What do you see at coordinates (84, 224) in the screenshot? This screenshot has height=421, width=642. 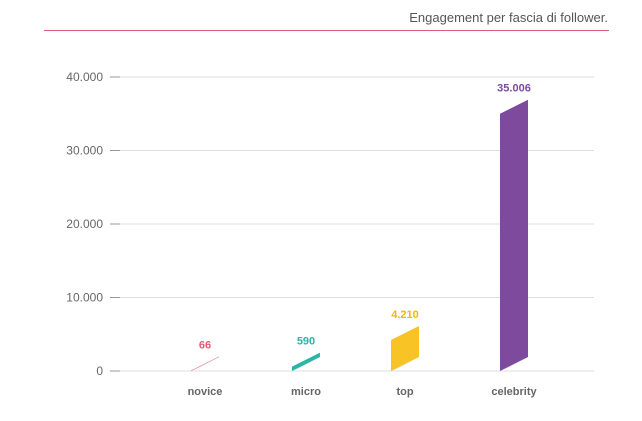 I see `y-tick-label: 20.000` at bounding box center [84, 224].